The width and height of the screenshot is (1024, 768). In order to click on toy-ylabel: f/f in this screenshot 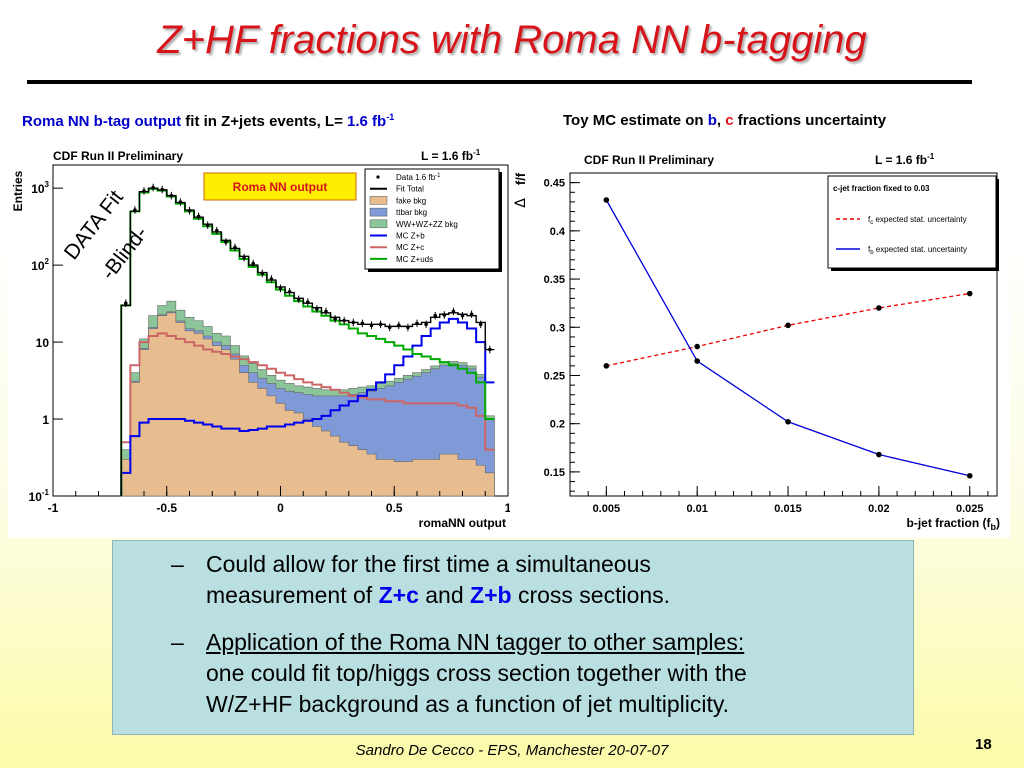, I will do `click(520, 178)`.